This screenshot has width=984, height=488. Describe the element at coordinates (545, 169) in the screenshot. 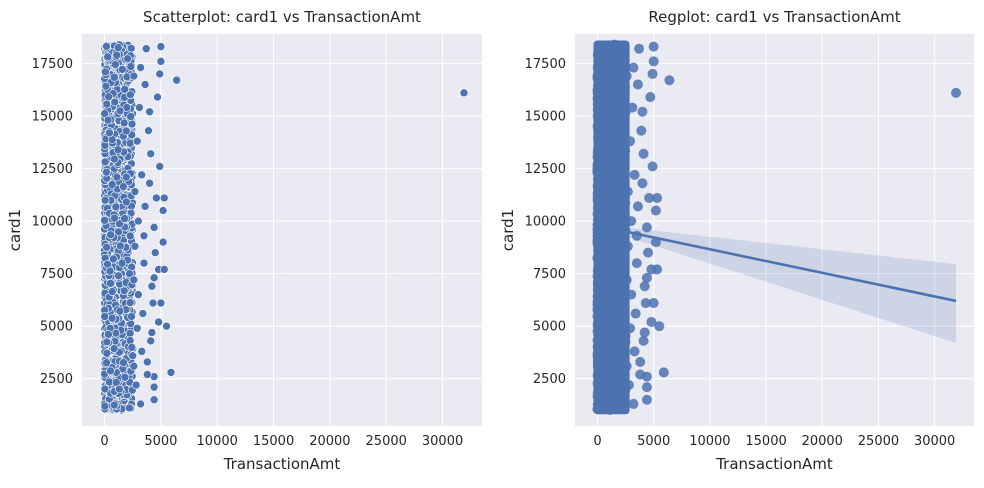

I see `y-tick-label: 12500` at that location.